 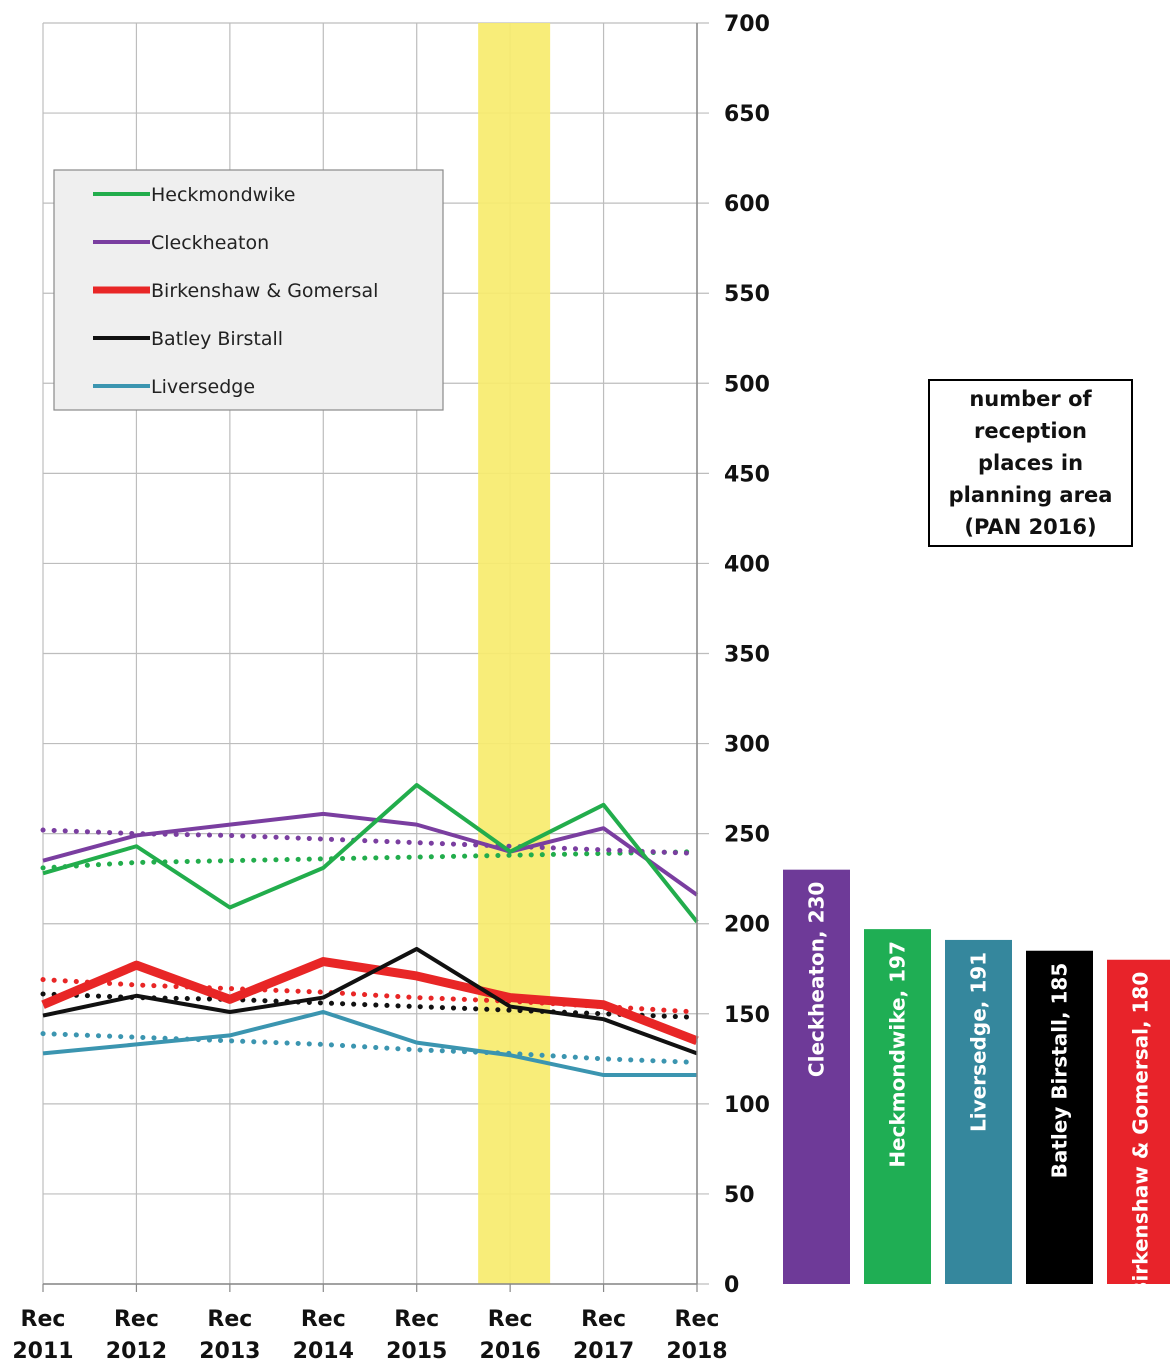 I want to click on y-tick-label: 50, so click(x=739, y=1195).